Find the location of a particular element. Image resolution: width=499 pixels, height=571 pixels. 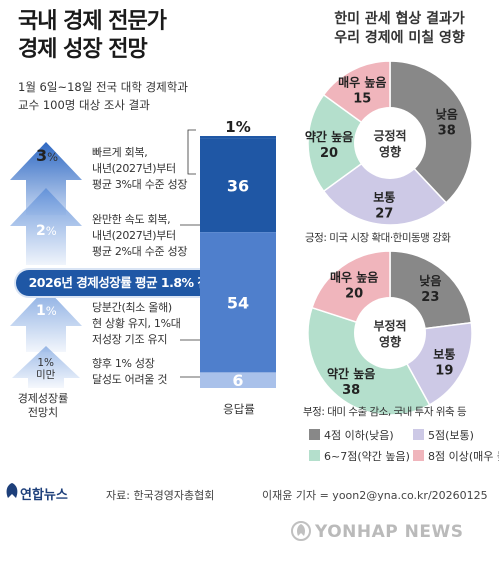

level-label-under-1pct: 1% 미만 is located at coordinates (45, 369).